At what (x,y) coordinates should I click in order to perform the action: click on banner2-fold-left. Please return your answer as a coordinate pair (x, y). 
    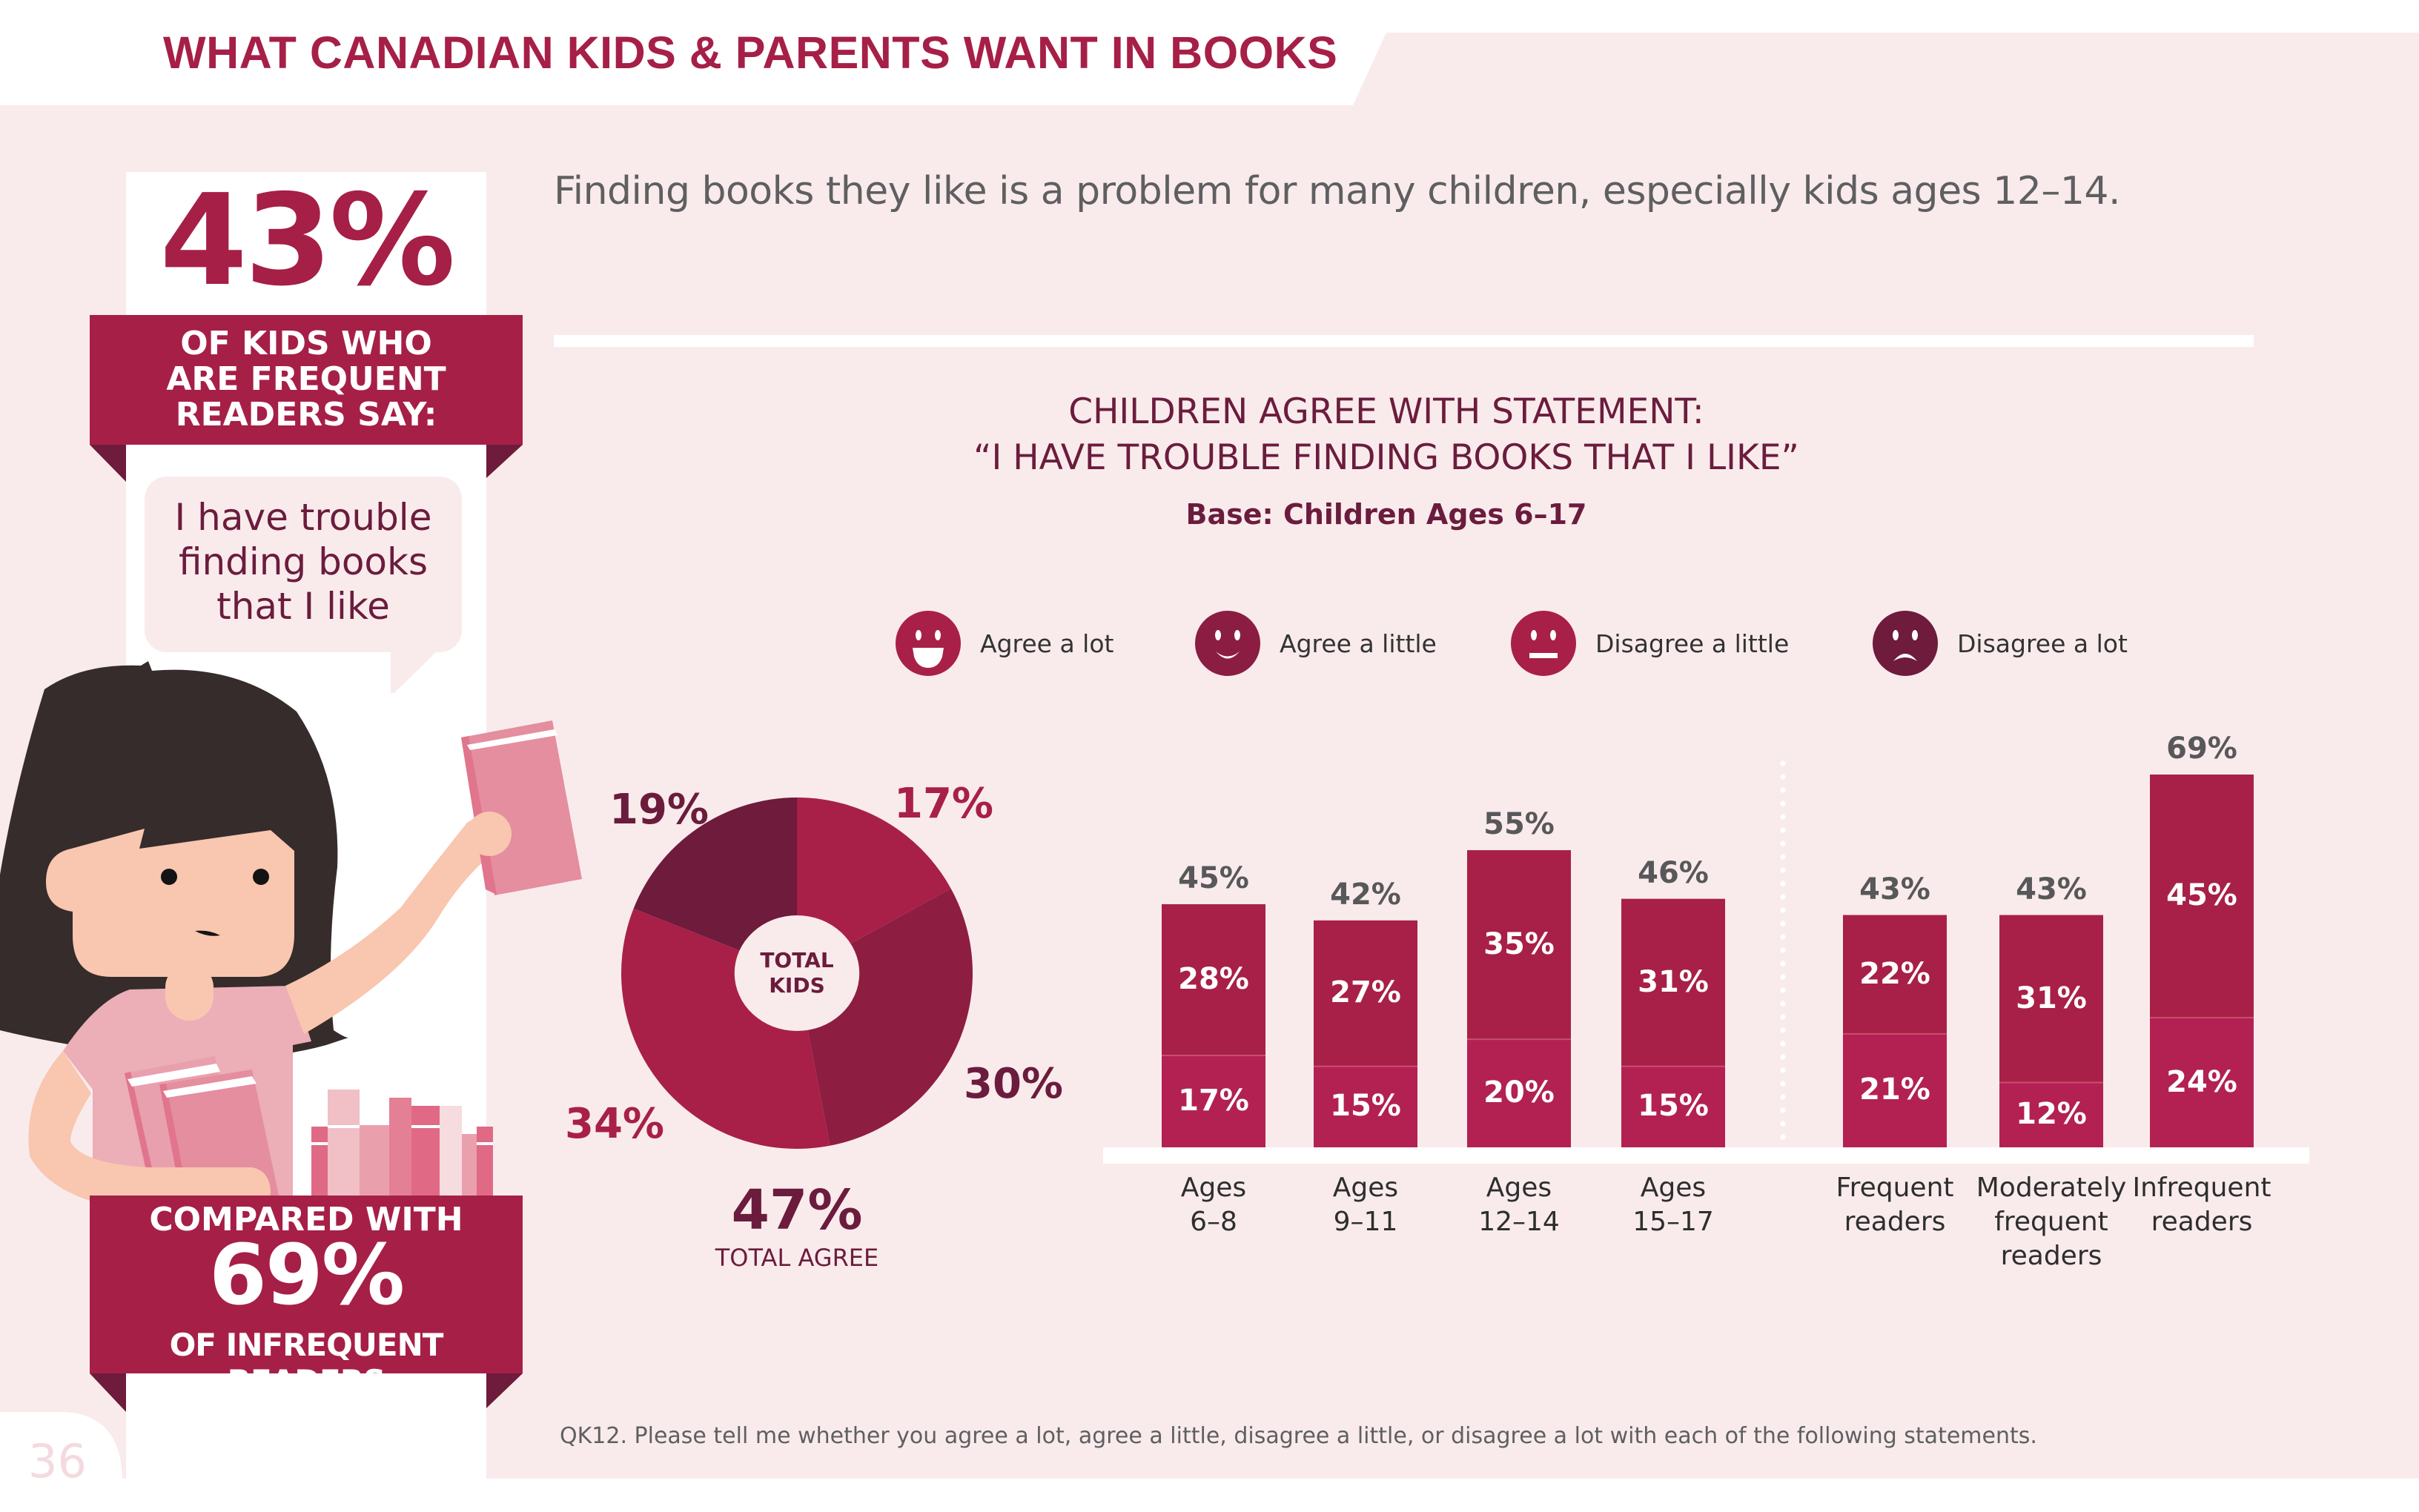
    Looking at the image, I should click on (108, 1393).